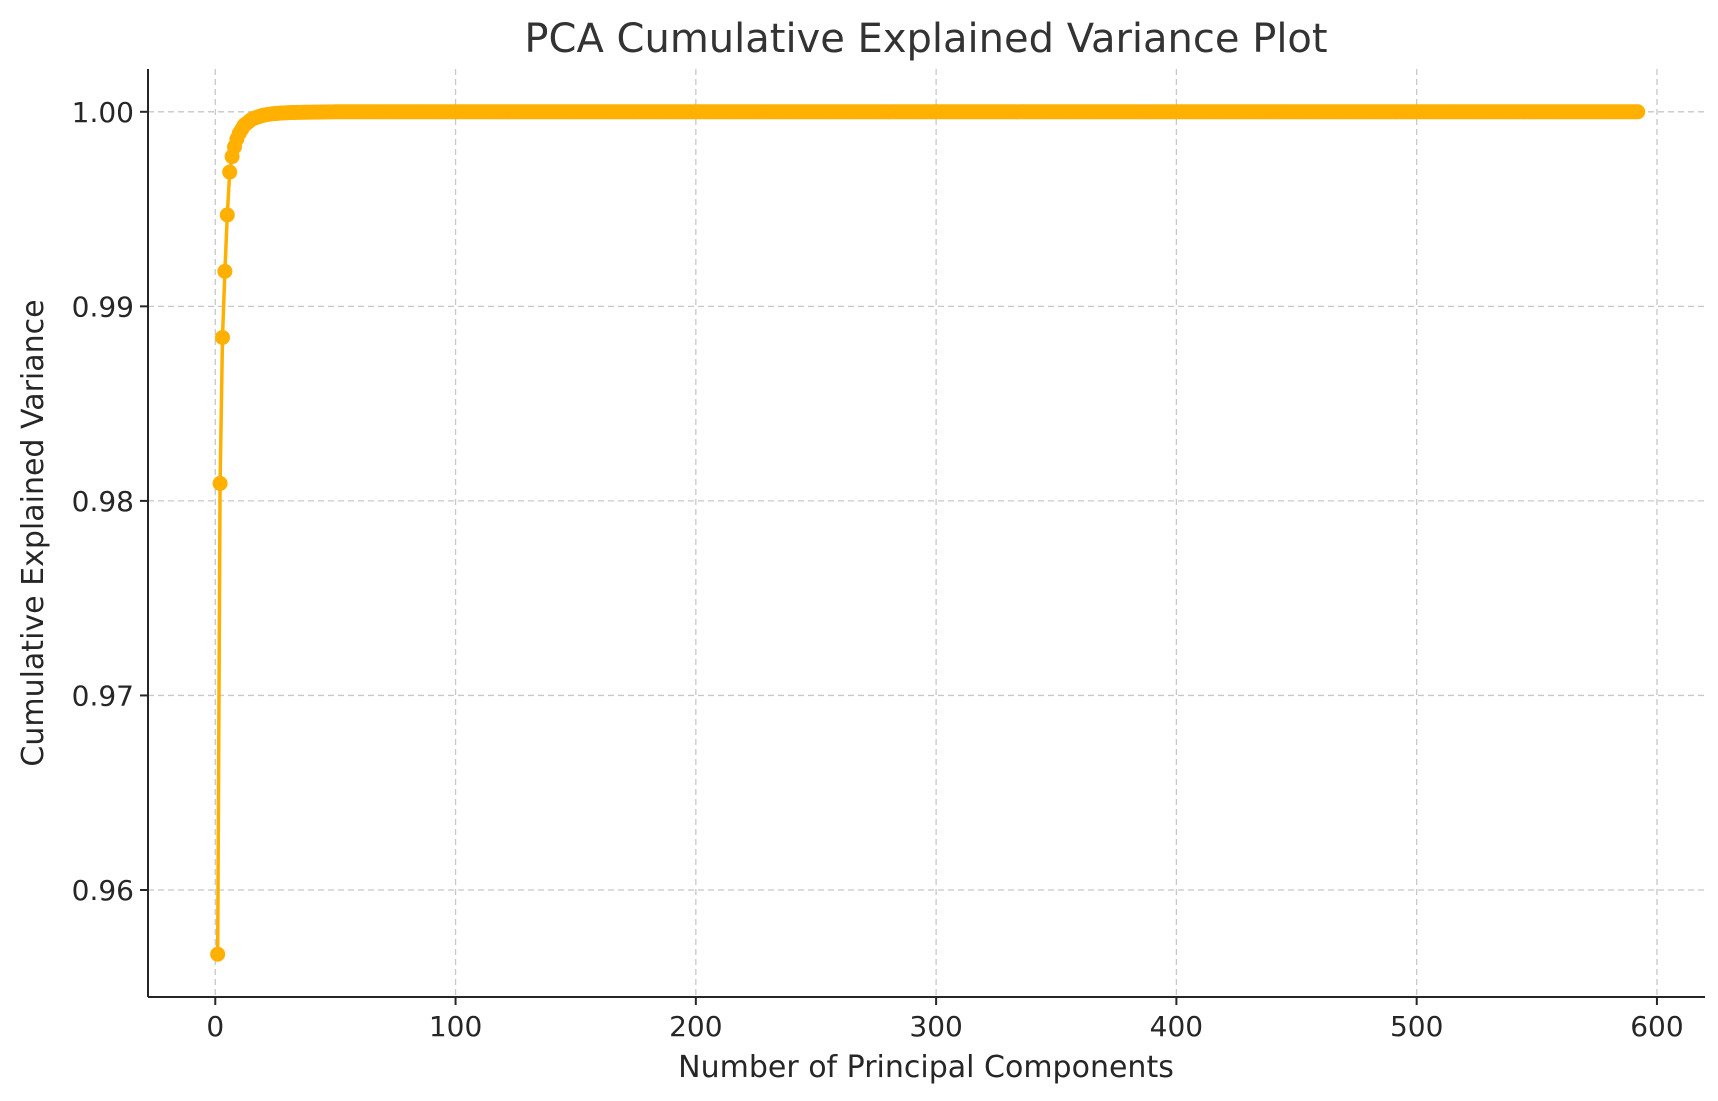 Image resolution: width=1718 pixels, height=1101 pixels. Describe the element at coordinates (926, 1067) in the screenshot. I see `x-axis-label: Number of Principal Components` at that location.